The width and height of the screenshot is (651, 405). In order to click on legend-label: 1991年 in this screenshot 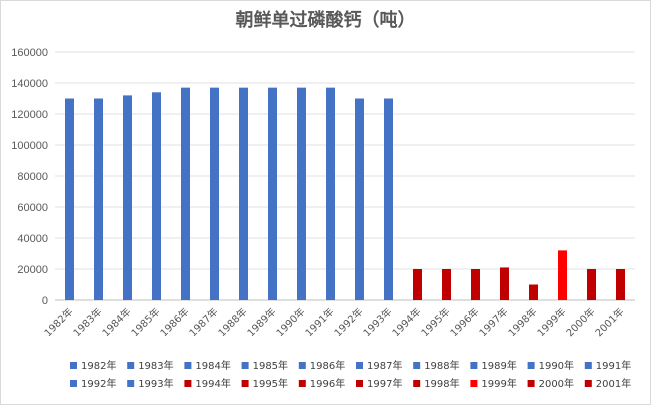, I will do `click(613, 365)`.